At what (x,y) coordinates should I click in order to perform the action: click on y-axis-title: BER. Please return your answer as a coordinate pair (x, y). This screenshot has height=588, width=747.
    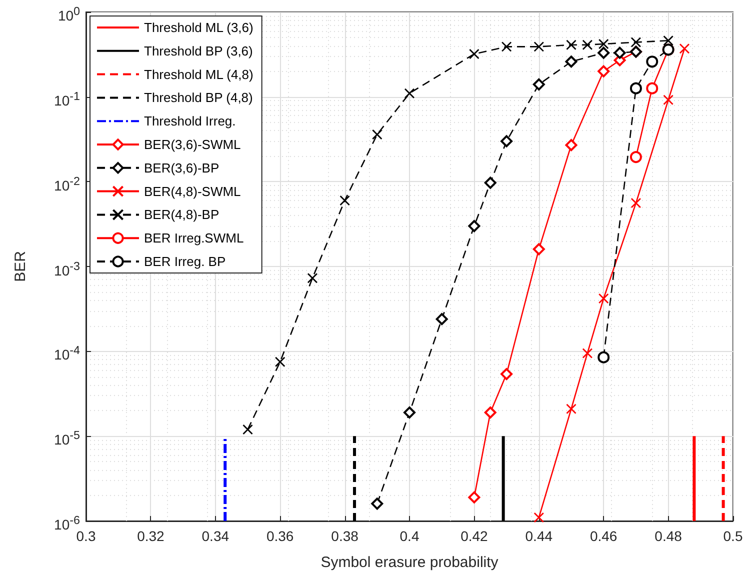
    Looking at the image, I should click on (20, 266).